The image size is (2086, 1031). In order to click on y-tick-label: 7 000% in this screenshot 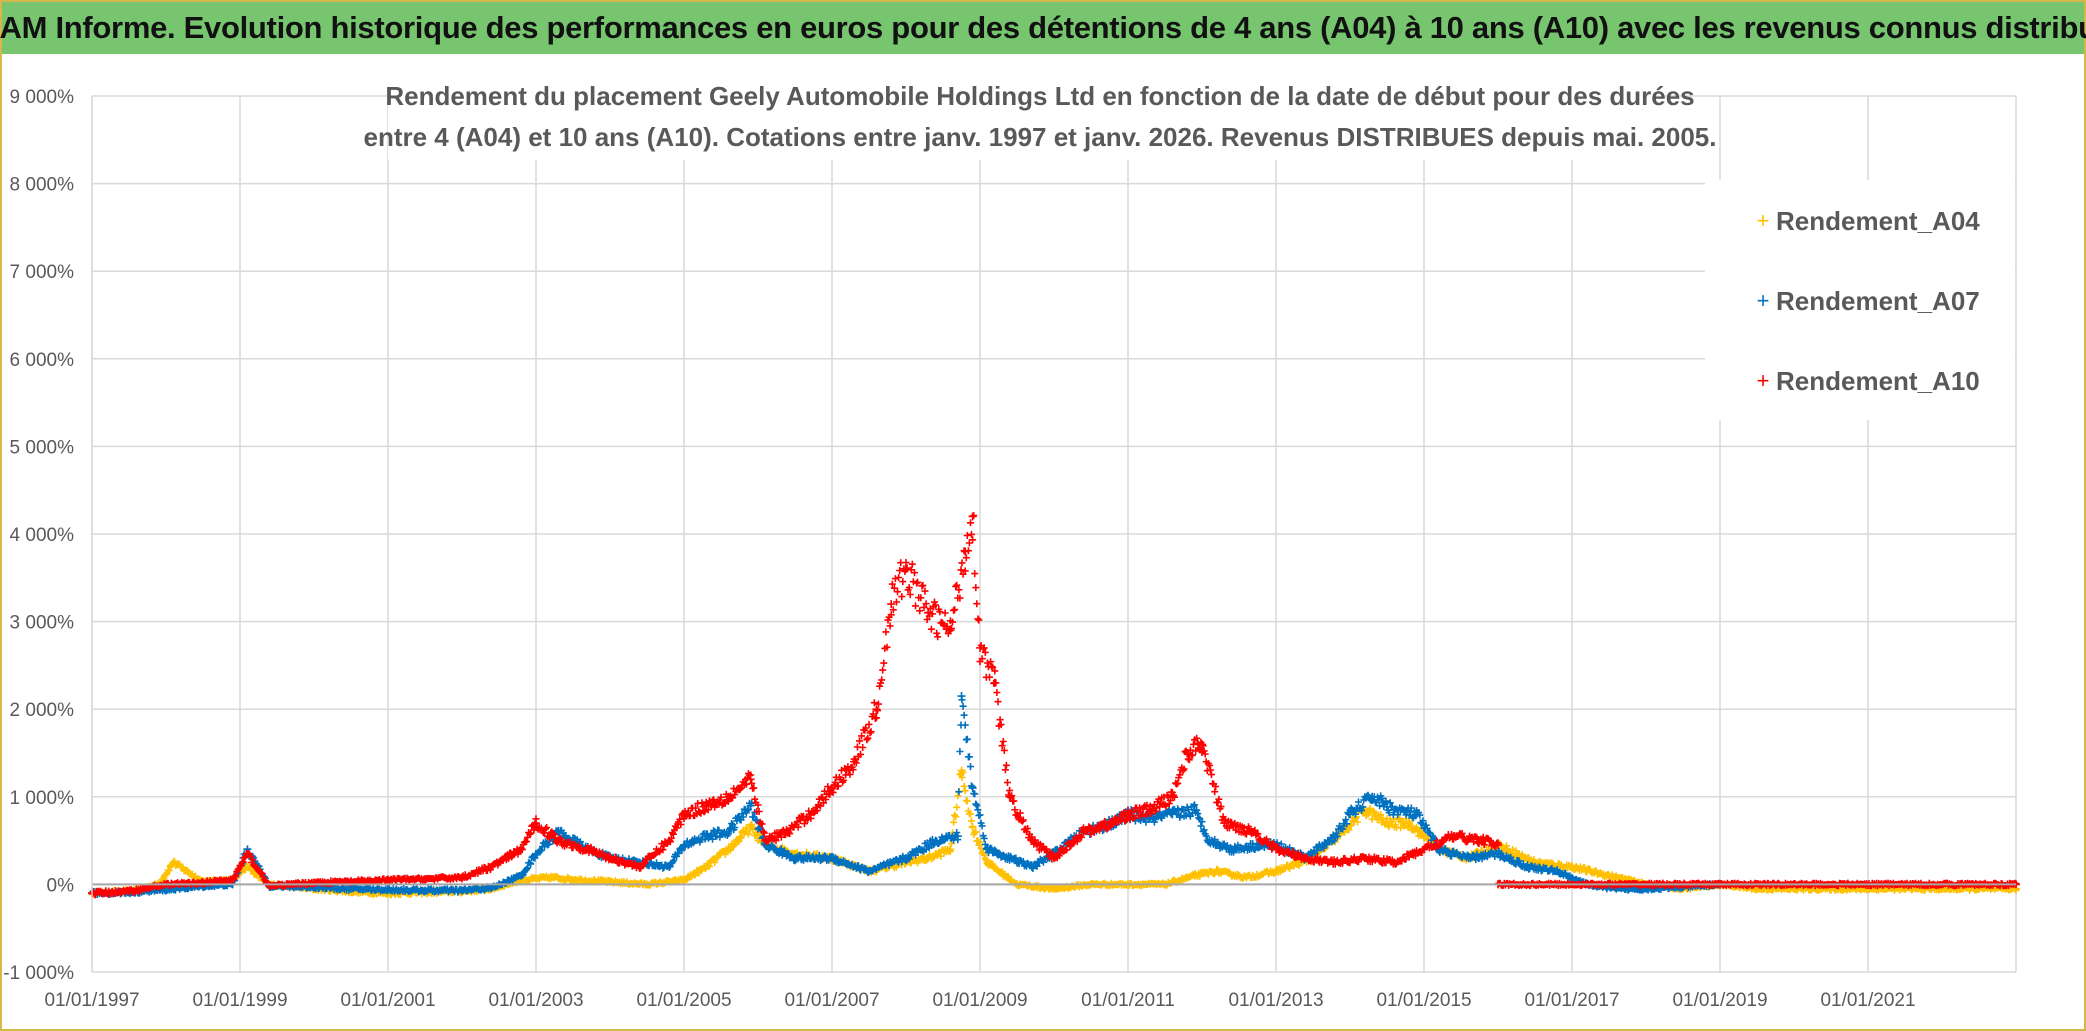, I will do `click(42, 272)`.